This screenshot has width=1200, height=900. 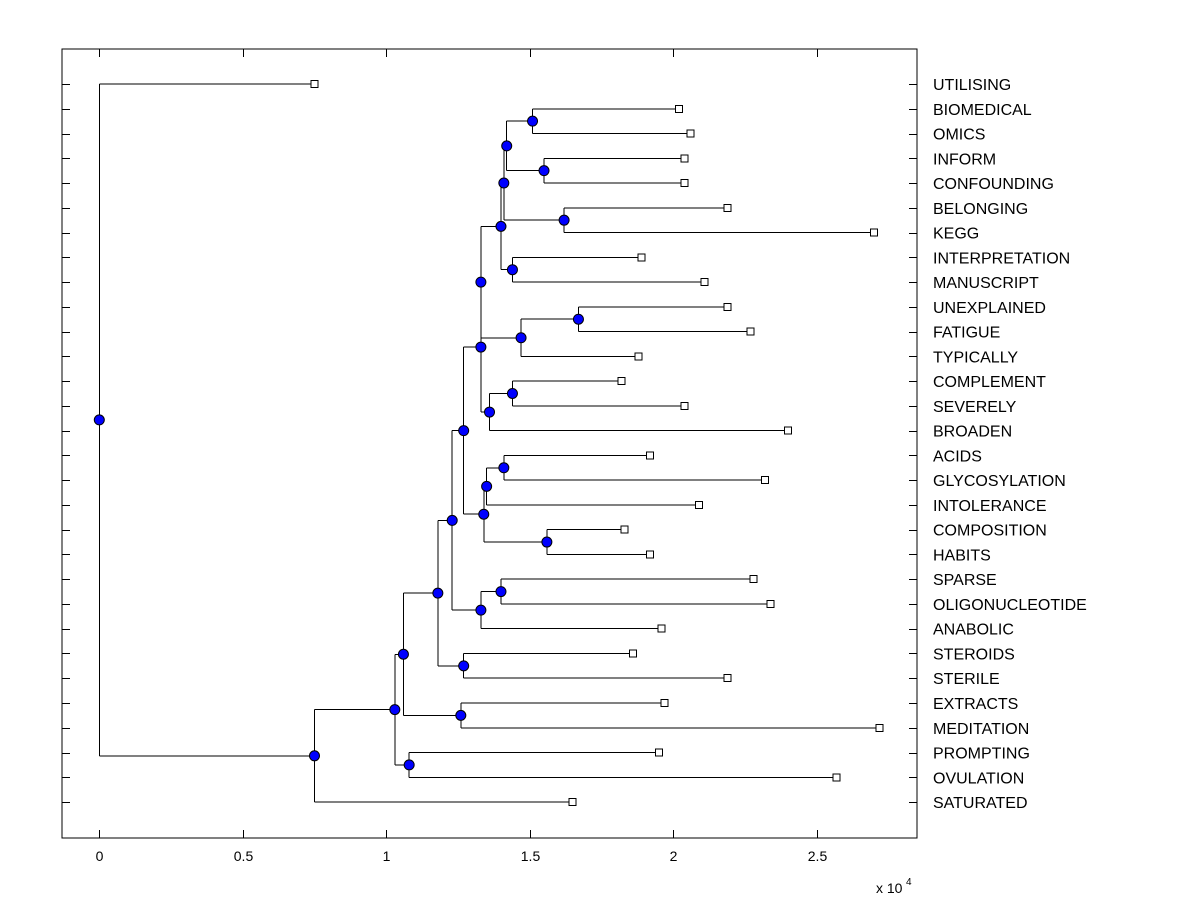 I want to click on leaf-label: BELONGING, so click(x=980, y=209).